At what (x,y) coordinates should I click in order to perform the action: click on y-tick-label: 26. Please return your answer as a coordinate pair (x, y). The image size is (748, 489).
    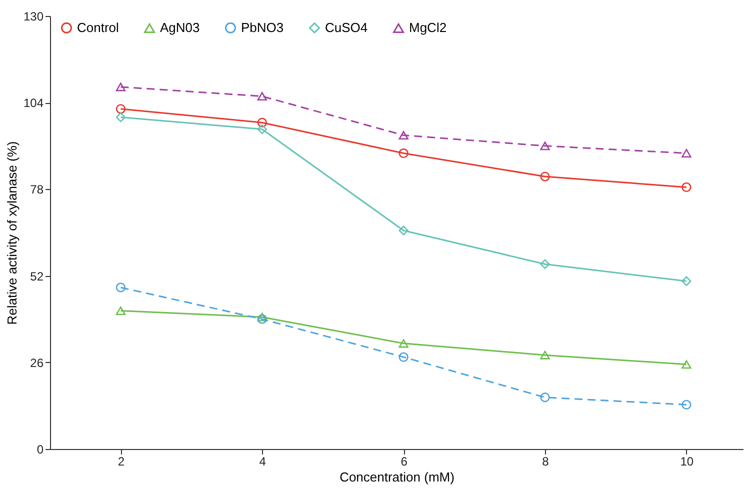
    Looking at the image, I should click on (37, 363).